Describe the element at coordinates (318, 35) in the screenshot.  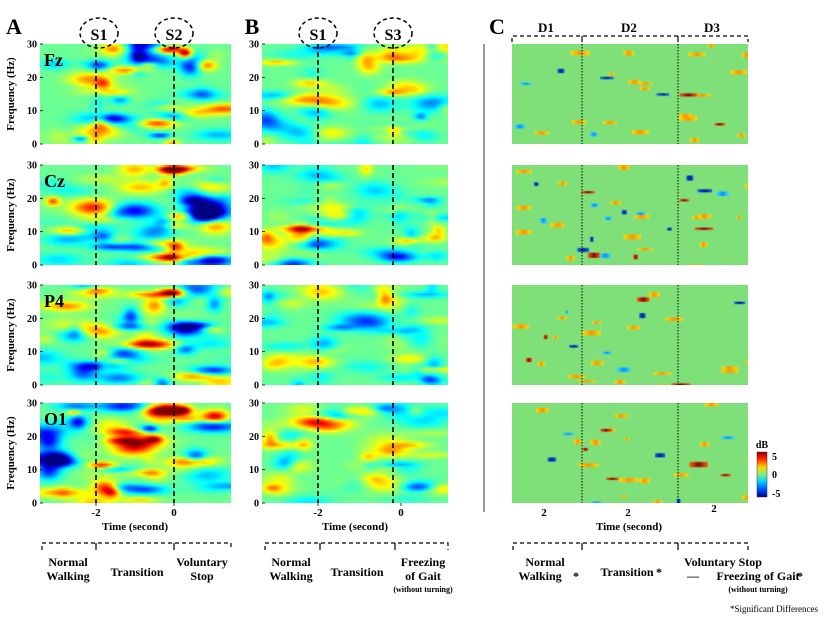
I see `marker-b-s1: S1` at that location.